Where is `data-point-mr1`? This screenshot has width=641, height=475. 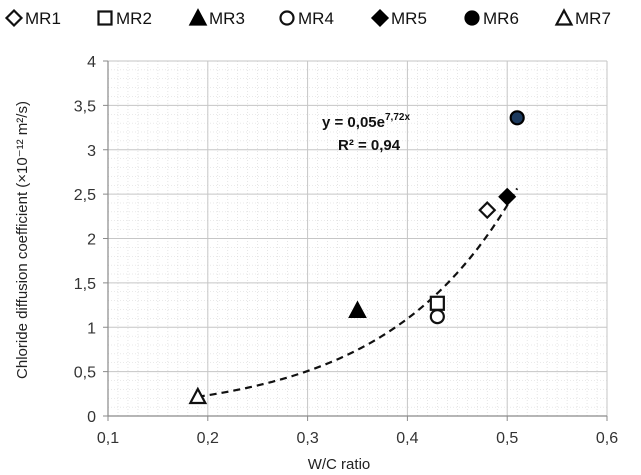
data-point-mr1 is located at coordinates (487, 210).